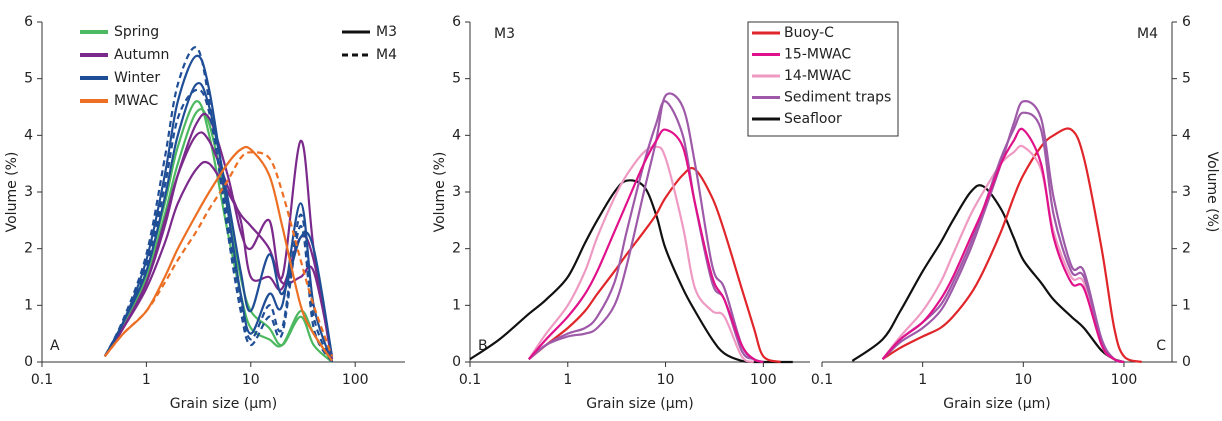 The height and width of the screenshot is (421, 1222). I want to click on legend-label: MWAC, so click(136, 101).